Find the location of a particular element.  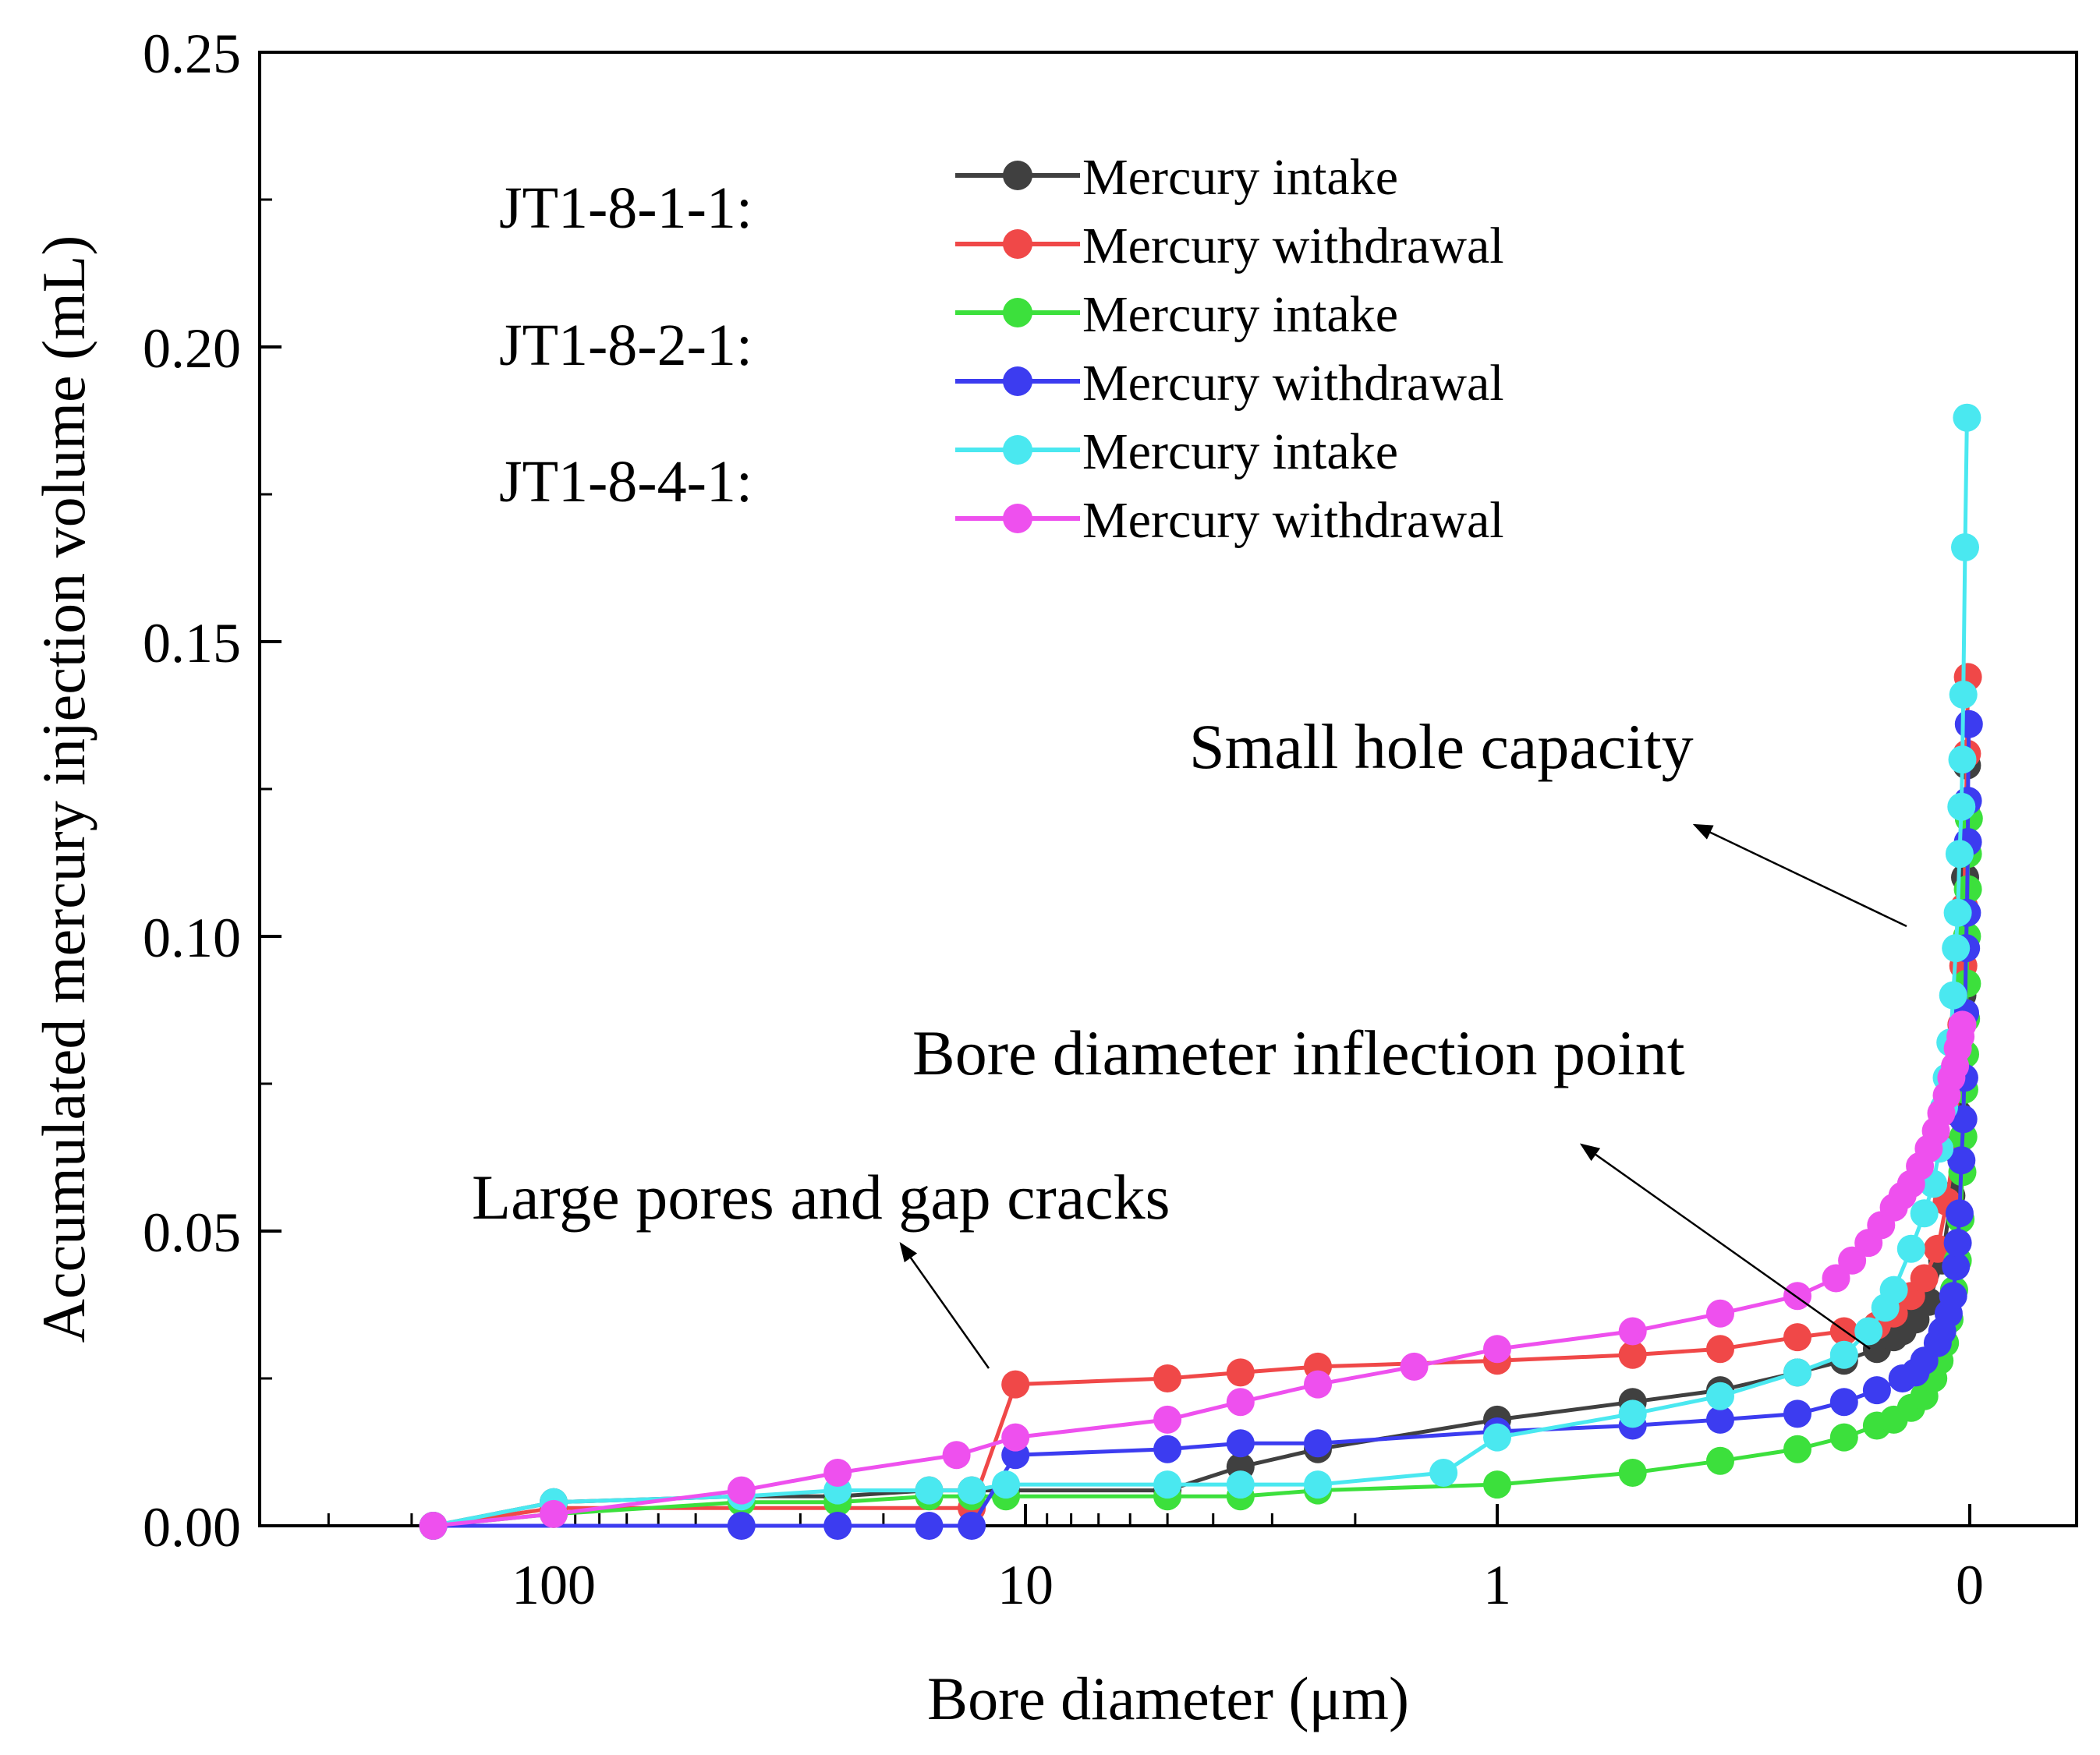

annotation-large-pores: Large pores and gap cracks is located at coordinates (821, 1265).